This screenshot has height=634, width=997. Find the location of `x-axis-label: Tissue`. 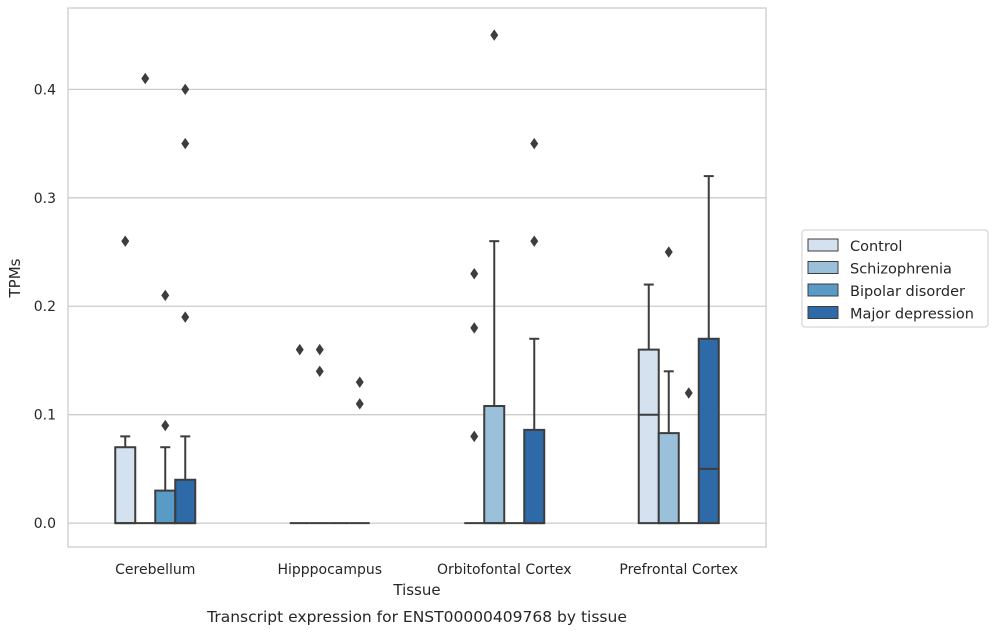

x-axis-label: Tissue is located at coordinates (416, 590).